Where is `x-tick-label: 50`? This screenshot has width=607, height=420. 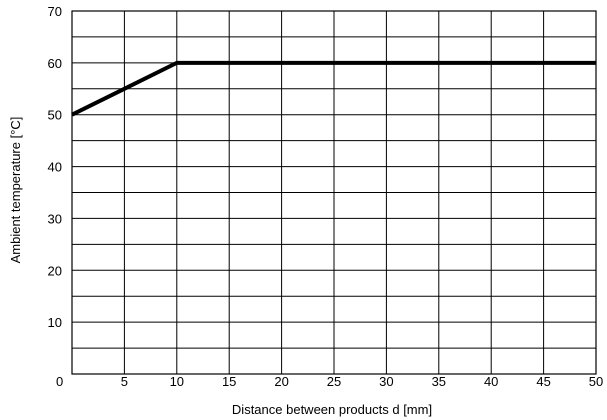
x-tick-label: 50 is located at coordinates (596, 381).